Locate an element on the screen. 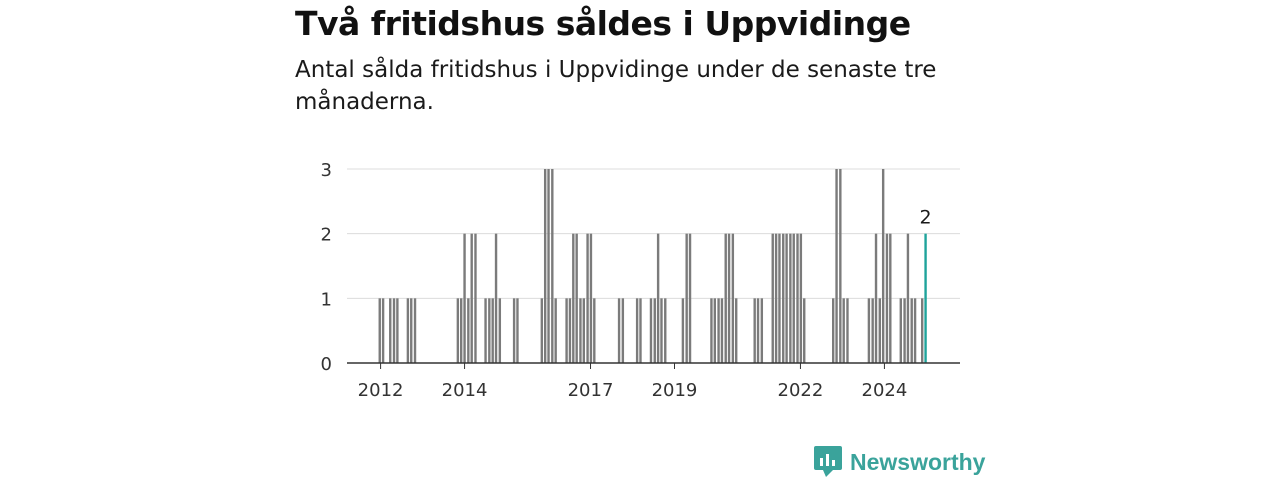  x-tick-label: 2017 is located at coordinates (591, 390).